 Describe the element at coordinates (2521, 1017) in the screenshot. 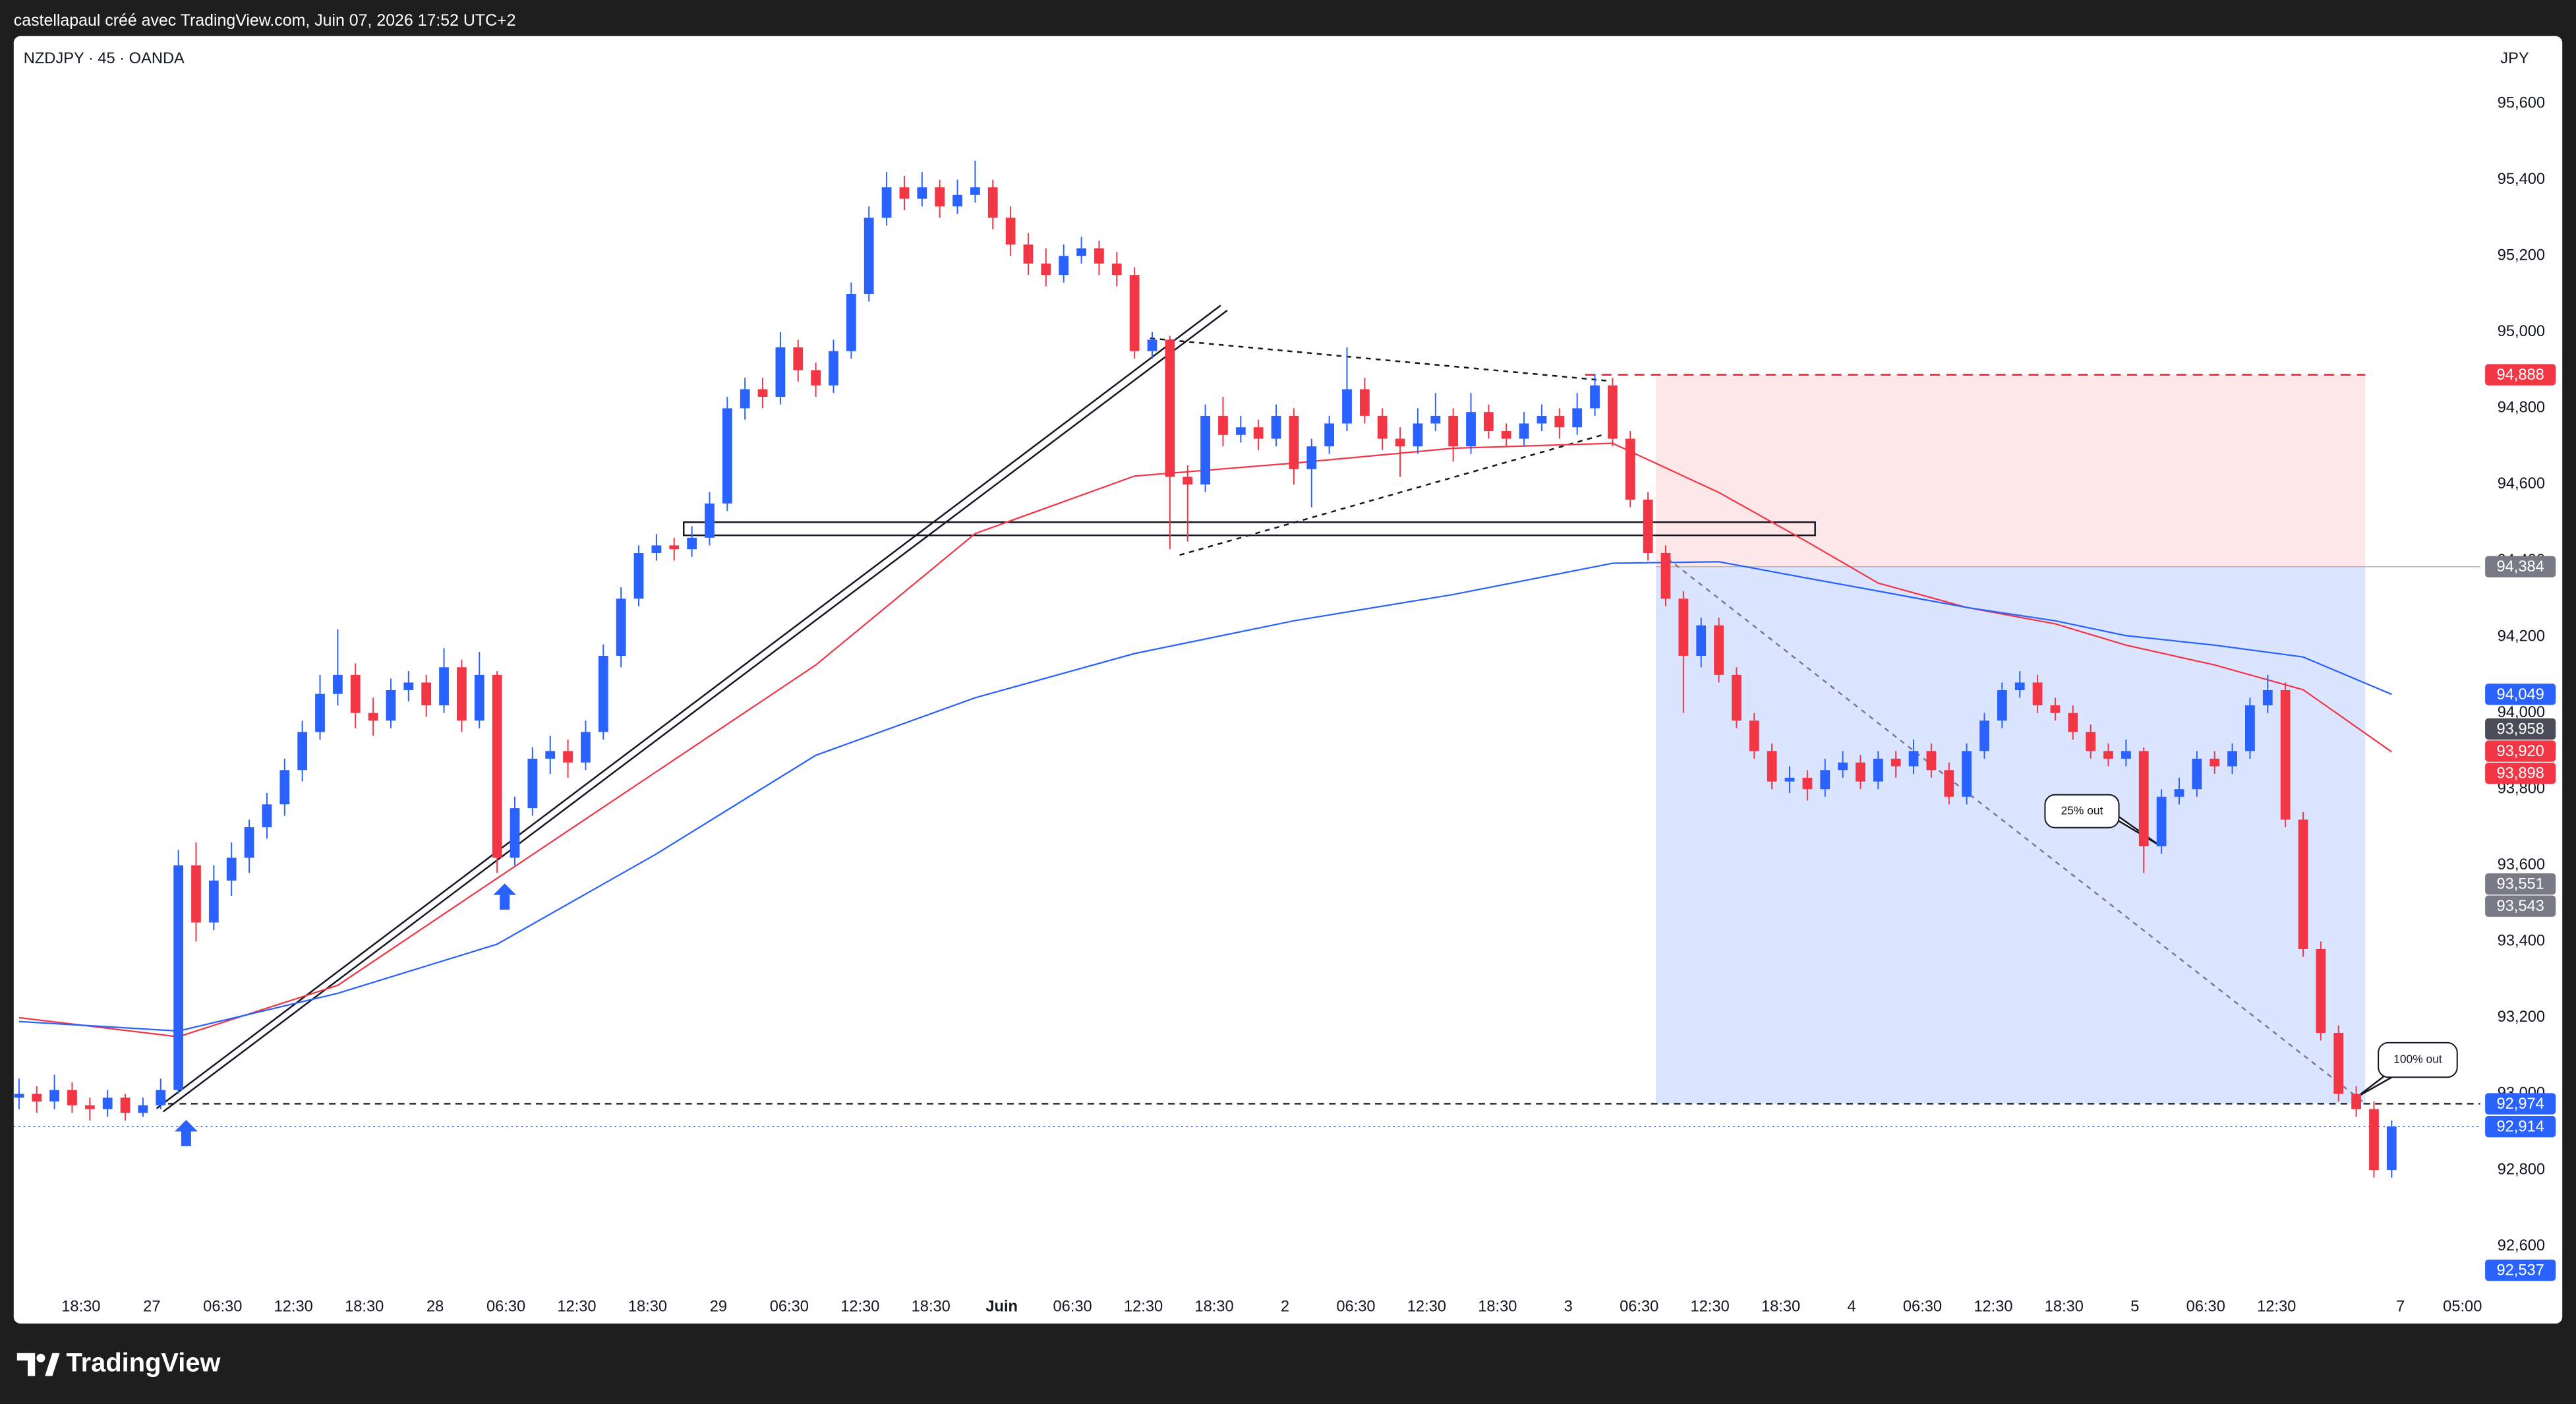

I see `y-tick-label: 93,200` at that location.